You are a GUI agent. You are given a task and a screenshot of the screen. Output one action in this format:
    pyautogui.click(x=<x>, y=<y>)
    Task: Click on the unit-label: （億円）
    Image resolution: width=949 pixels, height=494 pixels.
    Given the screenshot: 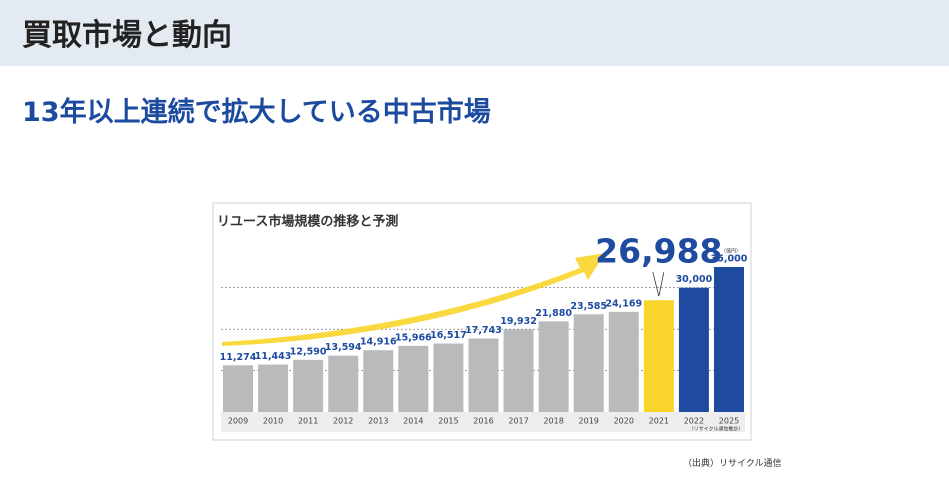 What is the action you would take?
    pyautogui.click(x=731, y=251)
    